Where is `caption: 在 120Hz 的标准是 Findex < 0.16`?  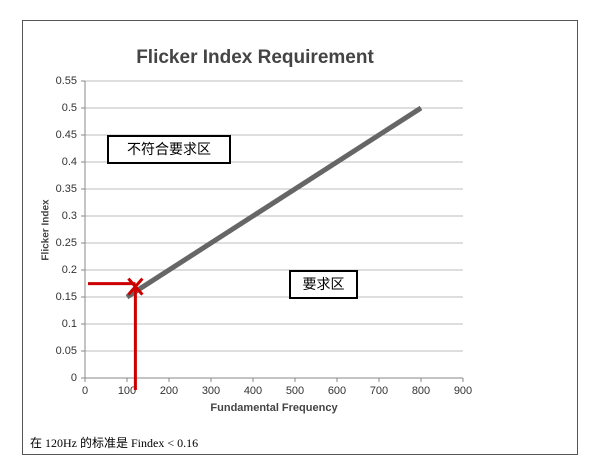
caption: 在 120Hz 的标准是 Findex < 0.16 is located at coordinates (114, 442).